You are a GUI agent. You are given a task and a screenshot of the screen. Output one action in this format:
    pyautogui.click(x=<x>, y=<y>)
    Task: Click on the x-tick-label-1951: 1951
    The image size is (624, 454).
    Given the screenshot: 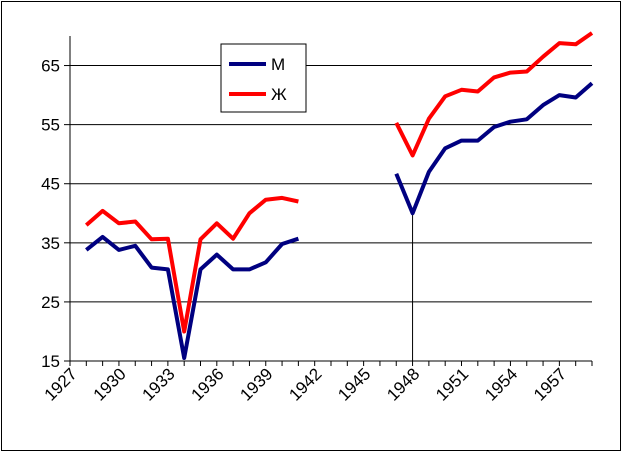 What is the action you would take?
    pyautogui.click(x=452, y=384)
    